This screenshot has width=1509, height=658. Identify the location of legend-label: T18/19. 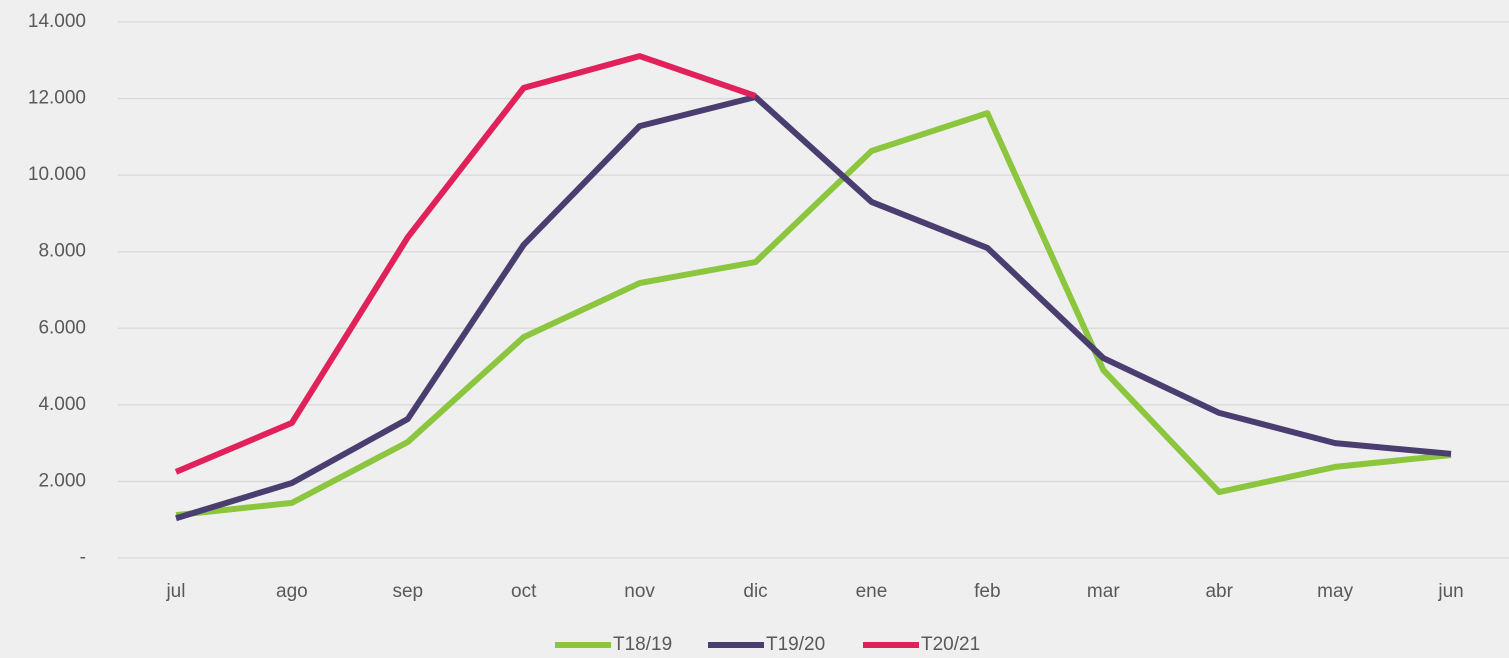
(642, 644).